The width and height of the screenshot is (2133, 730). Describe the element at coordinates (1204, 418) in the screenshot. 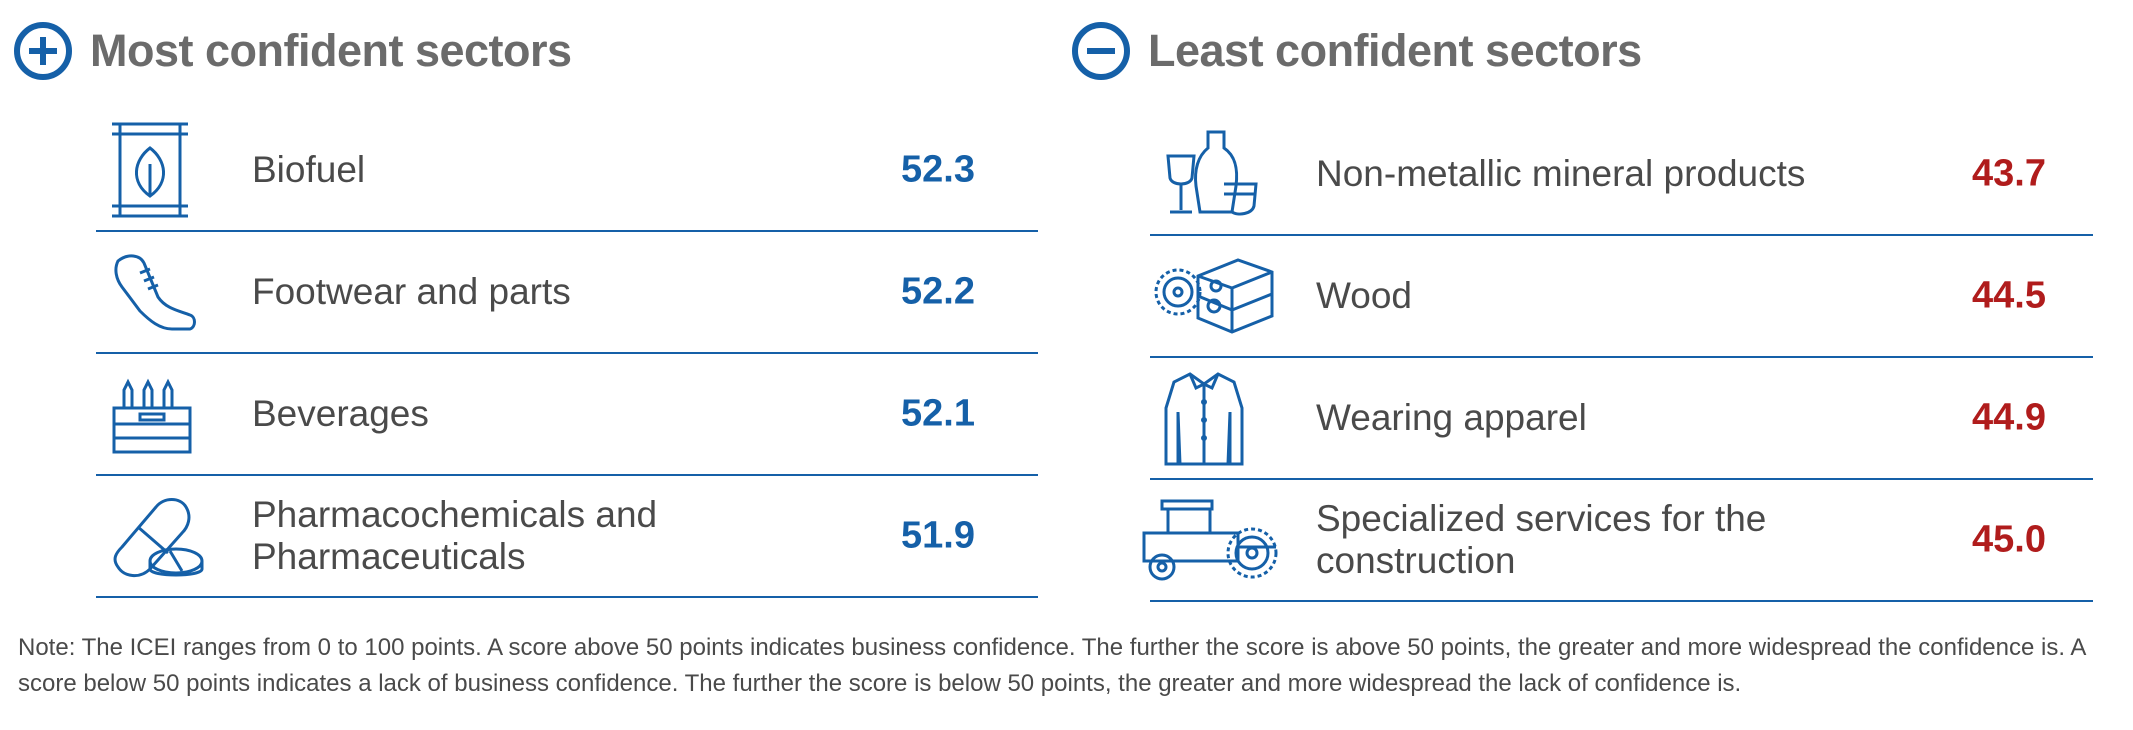

I see `shirt-icon` at that location.